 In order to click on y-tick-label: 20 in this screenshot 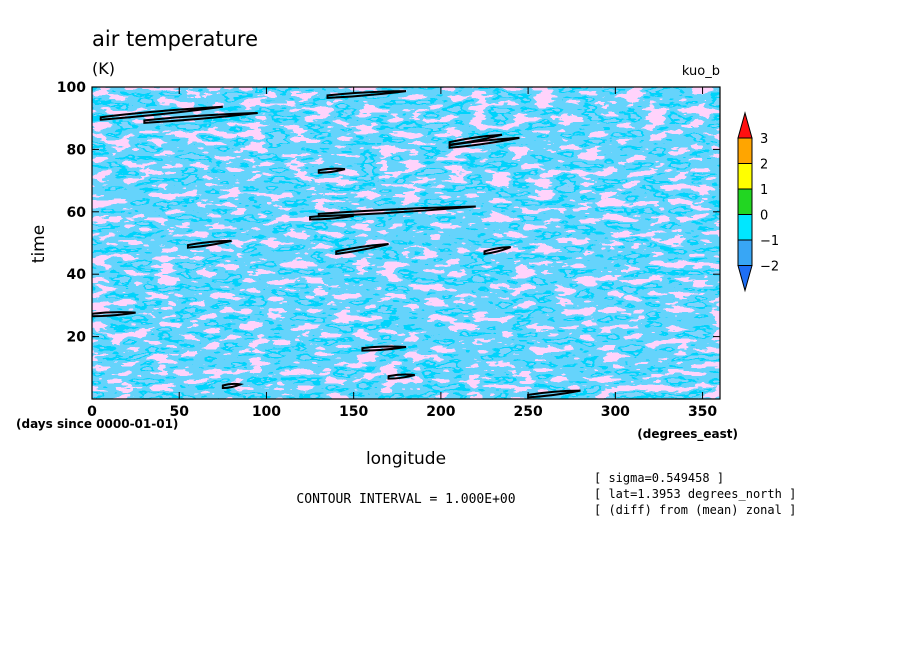, I will do `click(77, 338)`.